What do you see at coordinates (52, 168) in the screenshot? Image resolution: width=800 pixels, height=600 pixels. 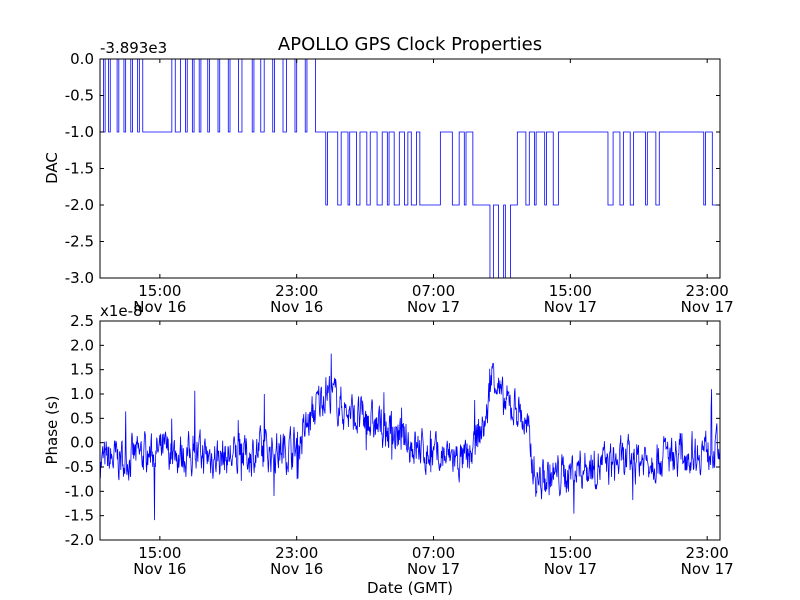 I see `dac-ylabel: DAC` at bounding box center [52, 168].